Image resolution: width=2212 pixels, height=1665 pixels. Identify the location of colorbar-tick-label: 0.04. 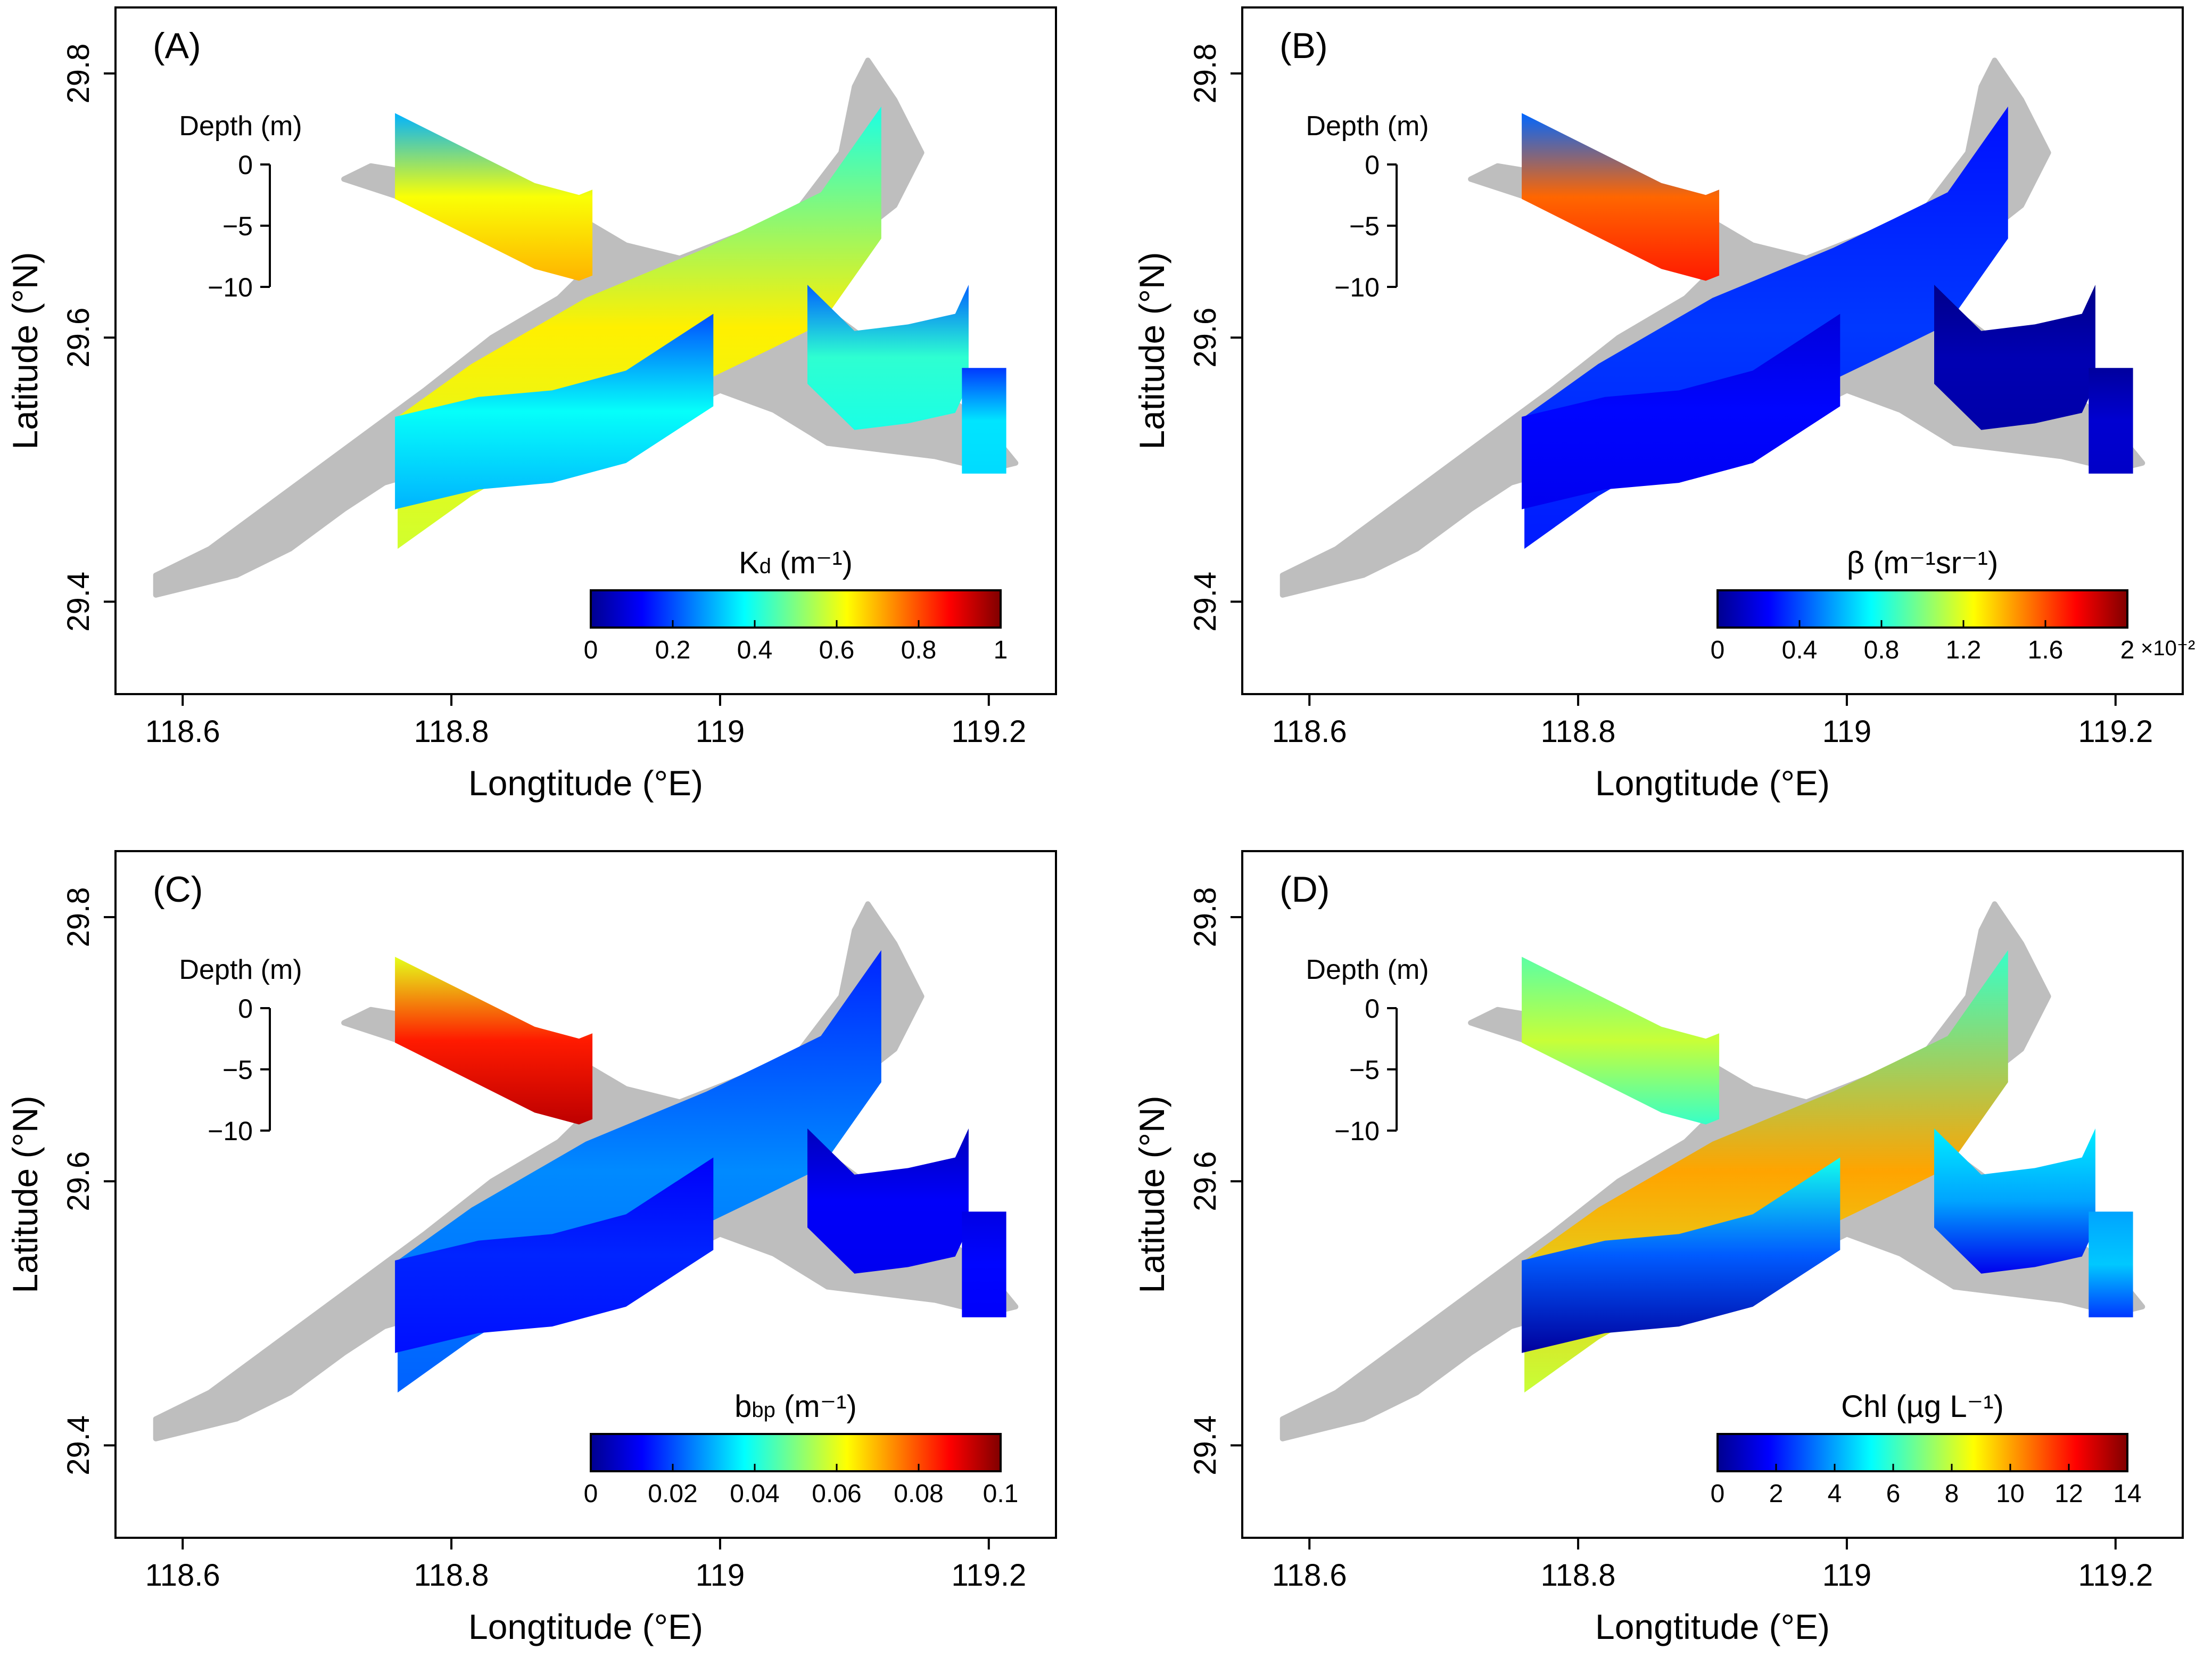
(754, 1494).